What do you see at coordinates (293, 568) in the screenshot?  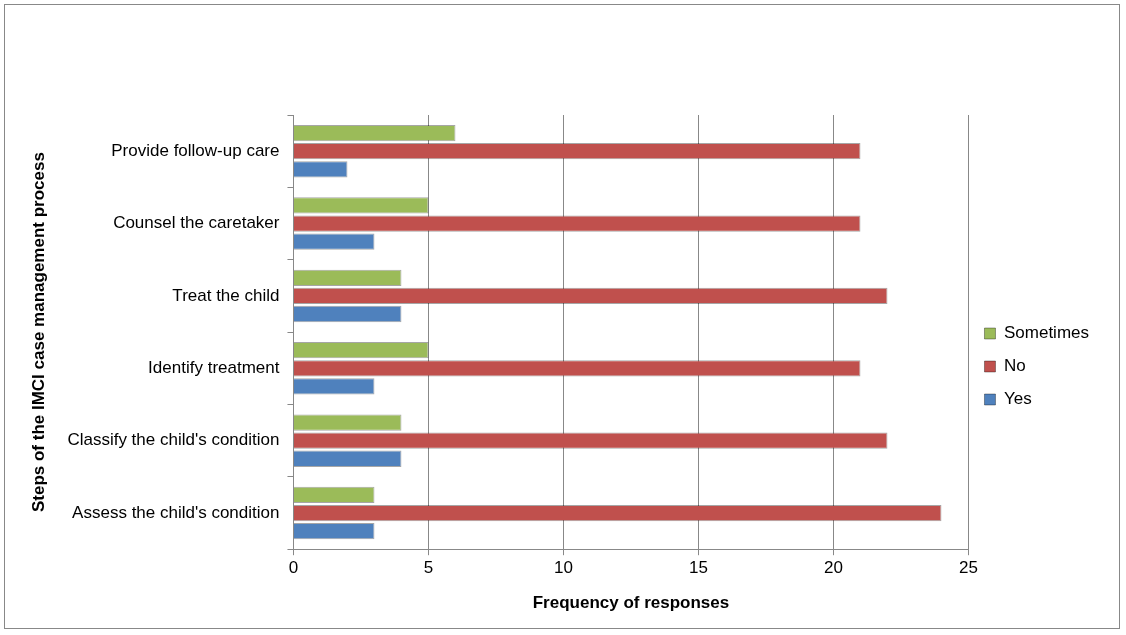 I see `x-tick-label: 0` at bounding box center [293, 568].